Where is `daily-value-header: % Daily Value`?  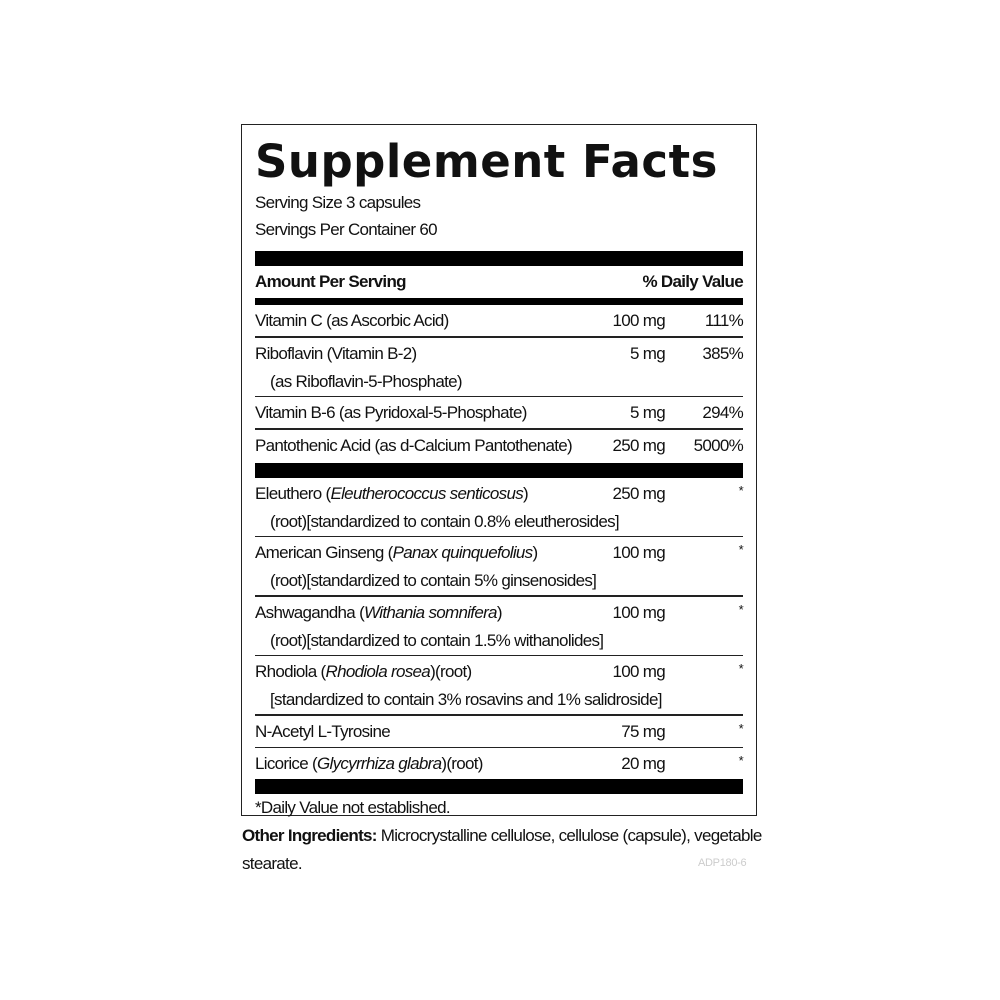
daily-value-header: % Daily Value is located at coordinates (692, 281).